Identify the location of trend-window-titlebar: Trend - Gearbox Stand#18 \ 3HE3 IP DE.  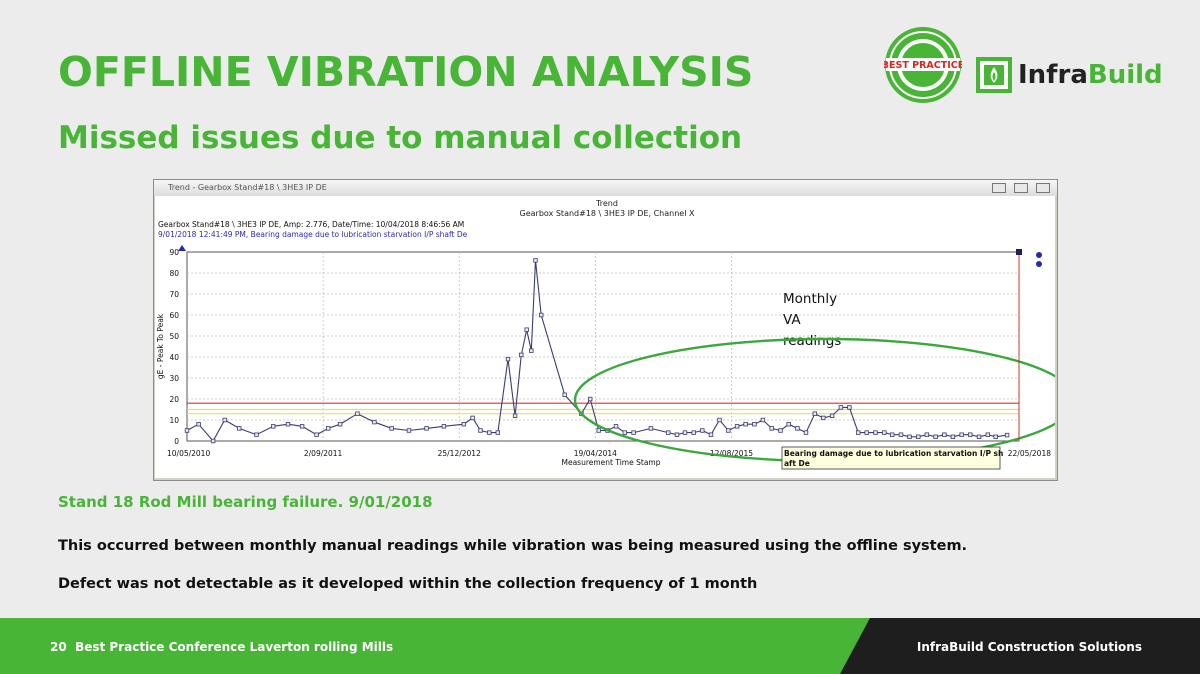
(605, 188).